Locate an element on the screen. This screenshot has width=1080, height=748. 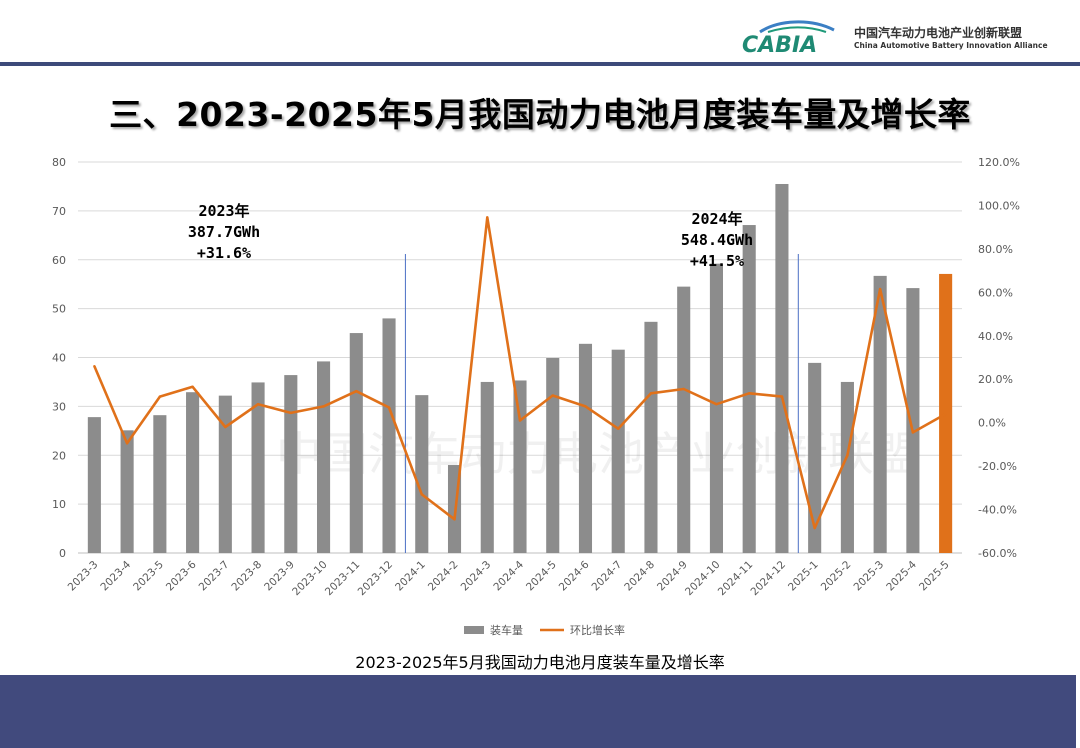
watermark: 中国汽车动力电池产业创新联盟 is located at coordinates (598, 454).